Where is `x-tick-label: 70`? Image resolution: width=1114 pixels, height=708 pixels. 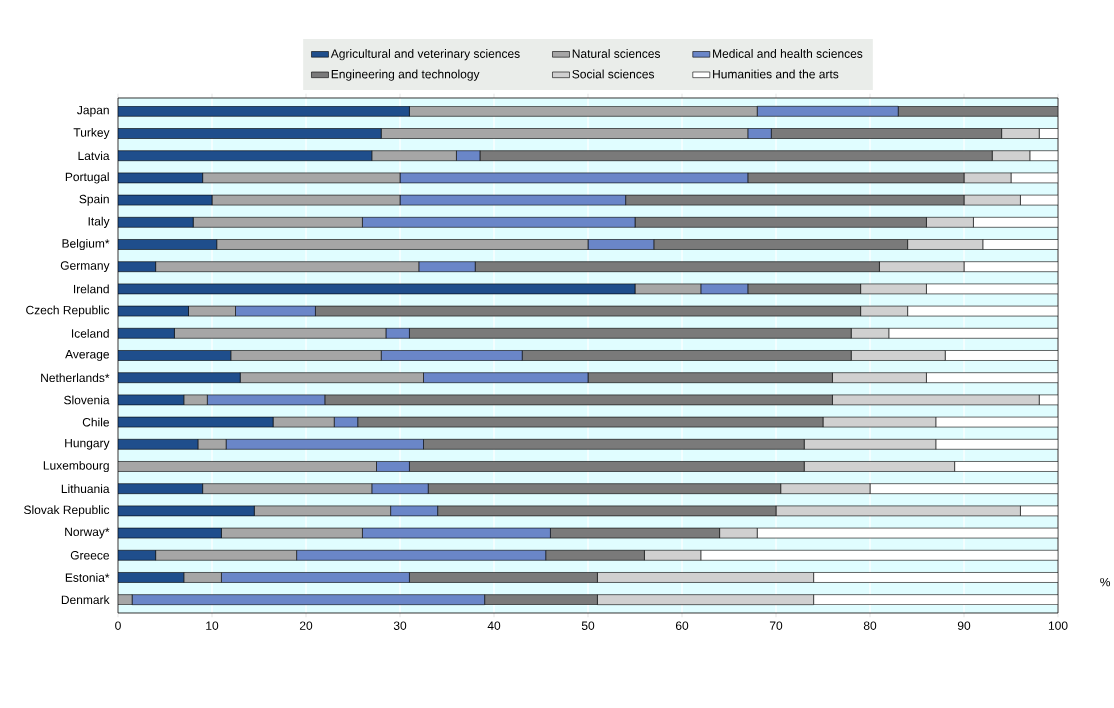 x-tick-label: 70 is located at coordinates (776, 625).